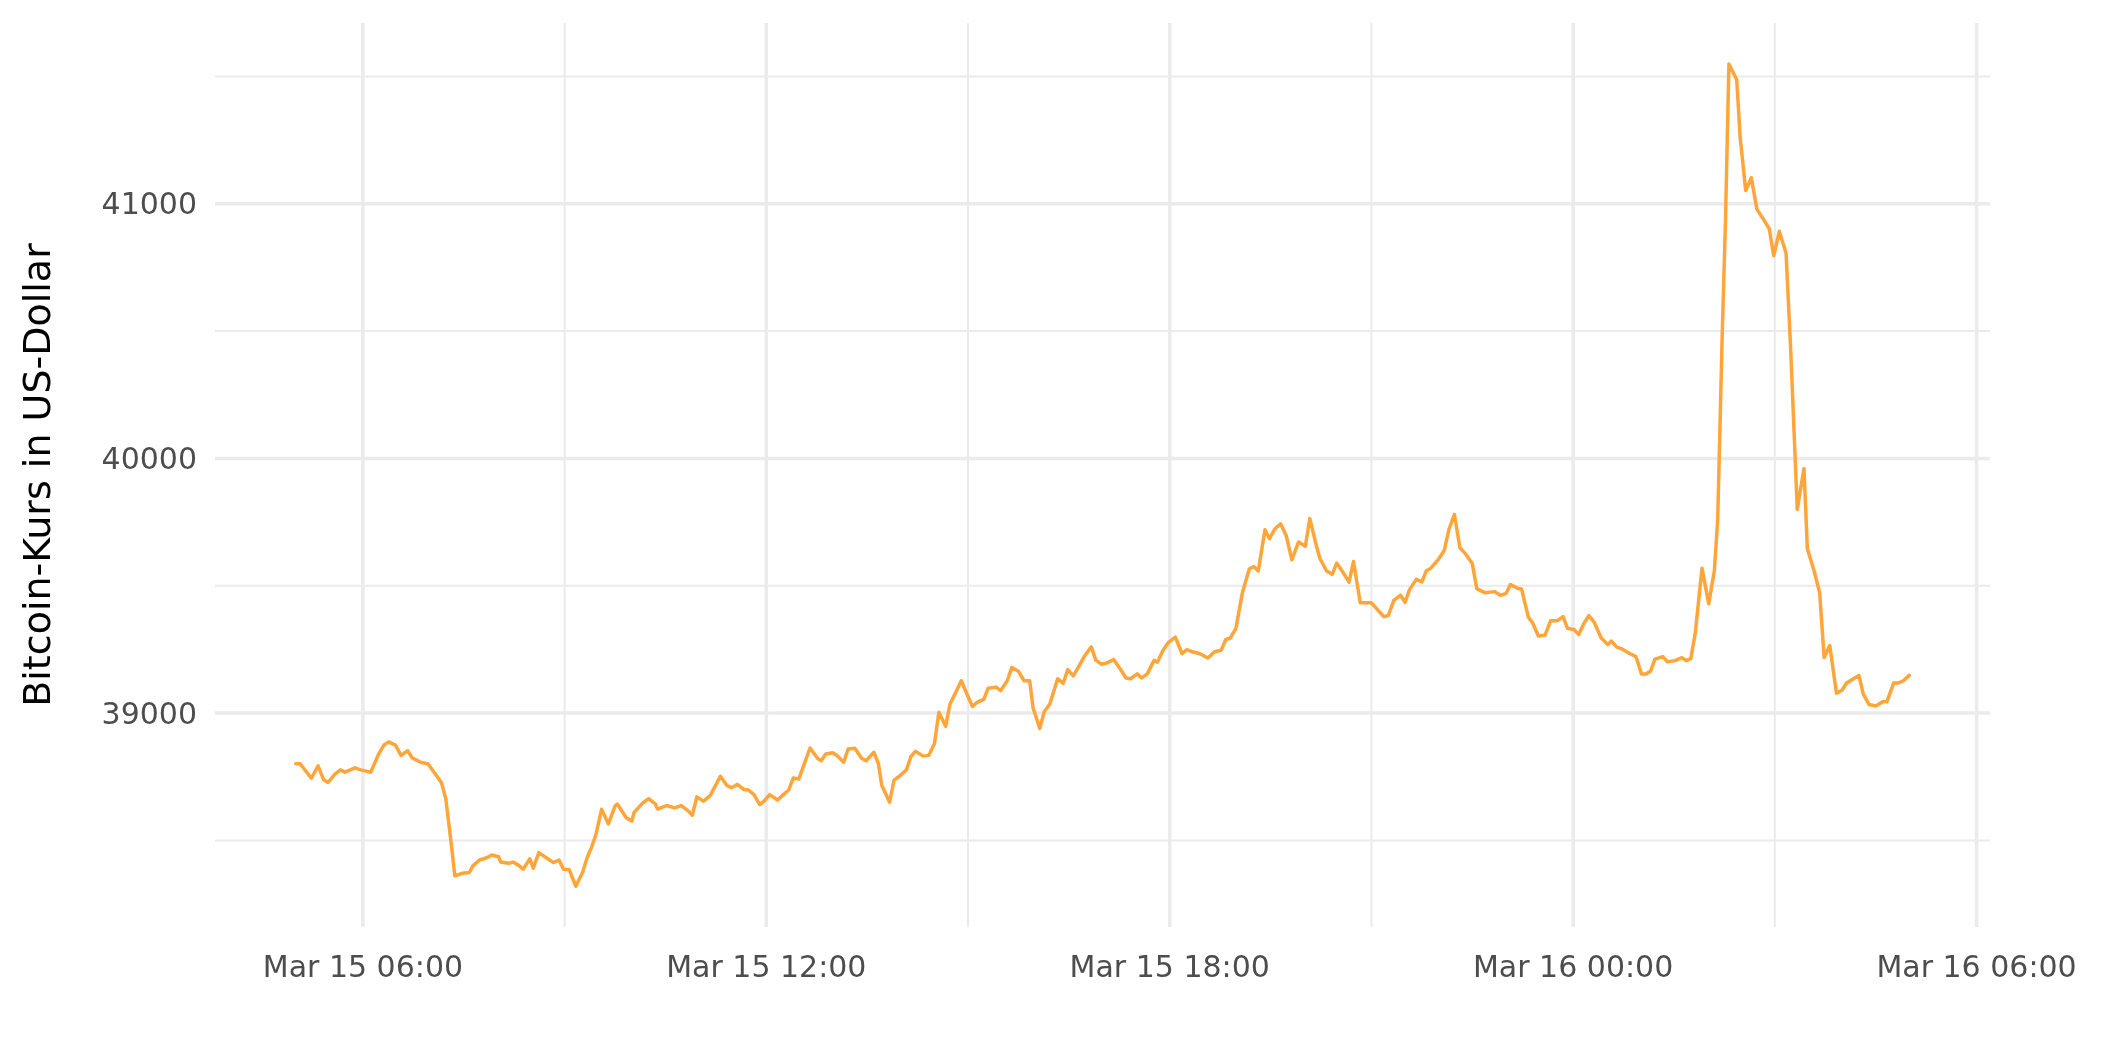 This screenshot has width=2125, height=1062. I want to click on y-tick-label: 41000, so click(149, 204).